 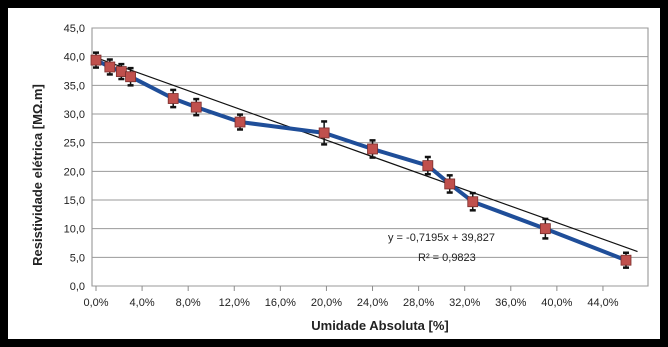 I want to click on x-tick-label: 32,0%, so click(x=464, y=303).